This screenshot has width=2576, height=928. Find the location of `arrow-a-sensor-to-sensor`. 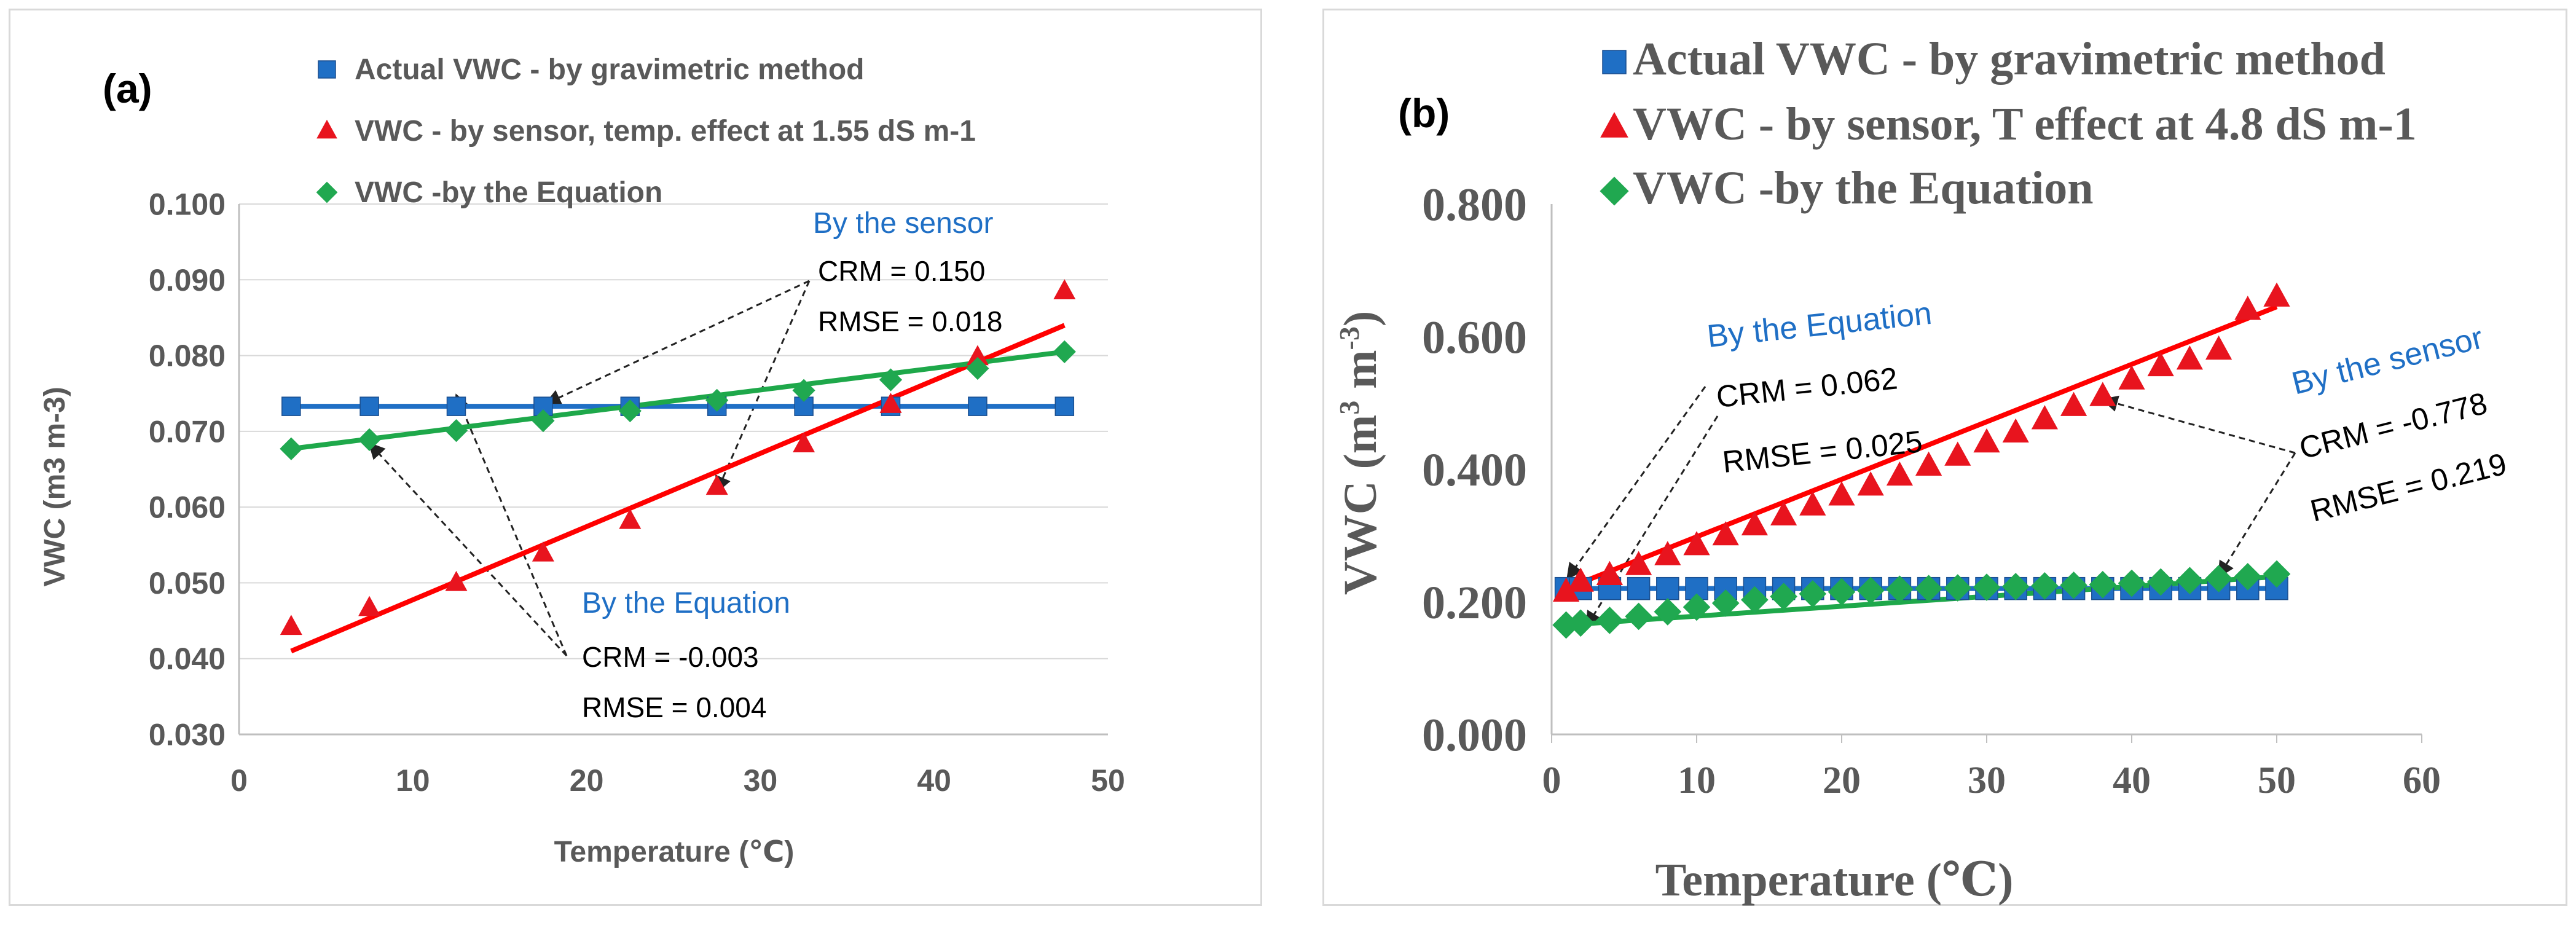

arrow-a-sensor-to-sensor is located at coordinates (763, 386).